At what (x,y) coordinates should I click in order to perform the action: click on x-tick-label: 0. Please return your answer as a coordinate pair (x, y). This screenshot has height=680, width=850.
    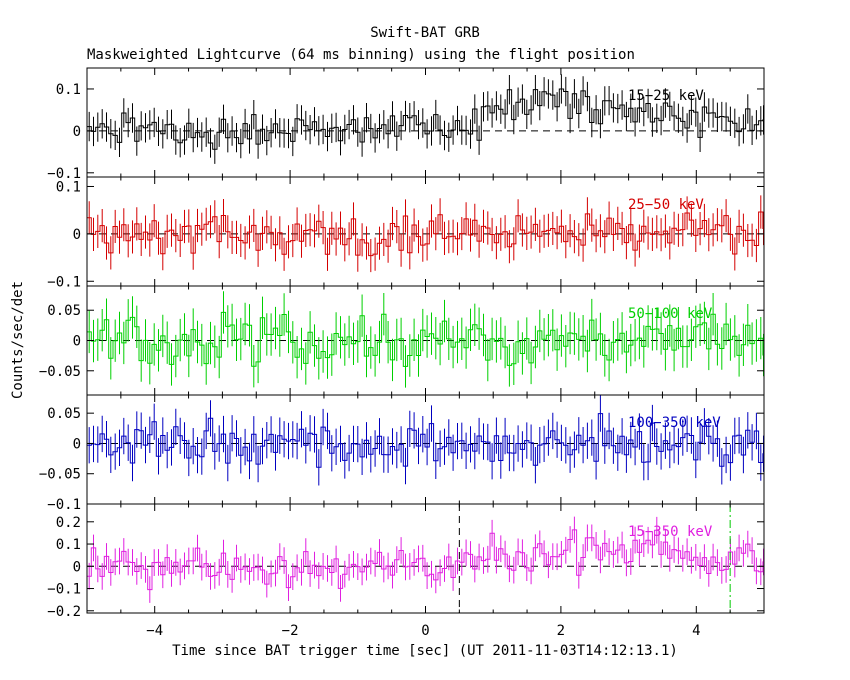
    Looking at the image, I should click on (425, 631).